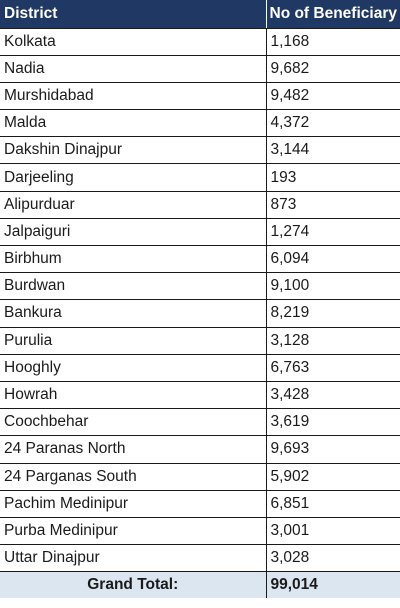  I want to click on grand-total-value: 99,014, so click(333, 584).